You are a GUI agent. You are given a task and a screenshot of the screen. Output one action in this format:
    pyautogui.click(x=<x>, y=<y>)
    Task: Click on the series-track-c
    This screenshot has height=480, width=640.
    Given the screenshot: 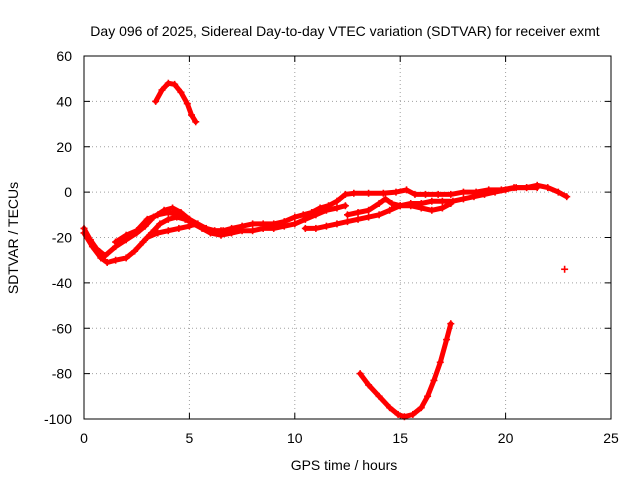 What is the action you would take?
    pyautogui.click(x=168, y=227)
    